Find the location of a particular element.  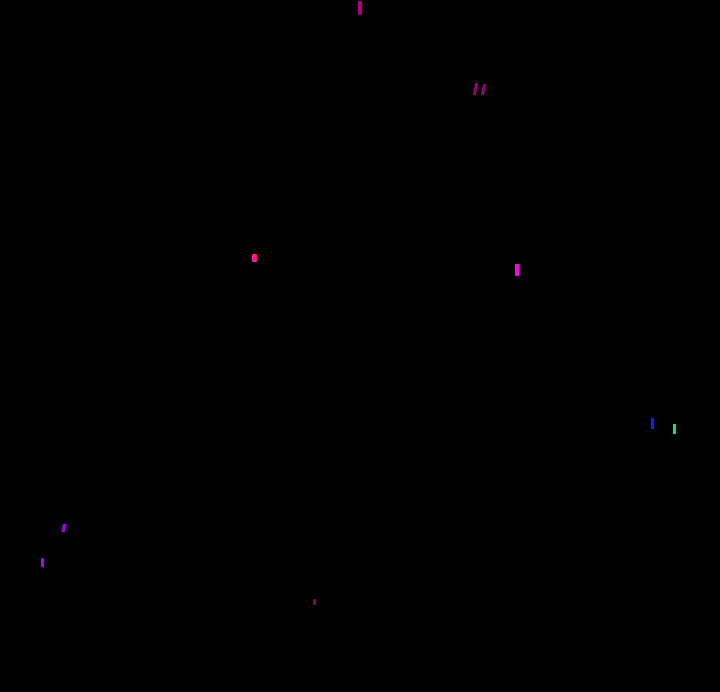

mark-lower-right-green is located at coordinates (674, 429).